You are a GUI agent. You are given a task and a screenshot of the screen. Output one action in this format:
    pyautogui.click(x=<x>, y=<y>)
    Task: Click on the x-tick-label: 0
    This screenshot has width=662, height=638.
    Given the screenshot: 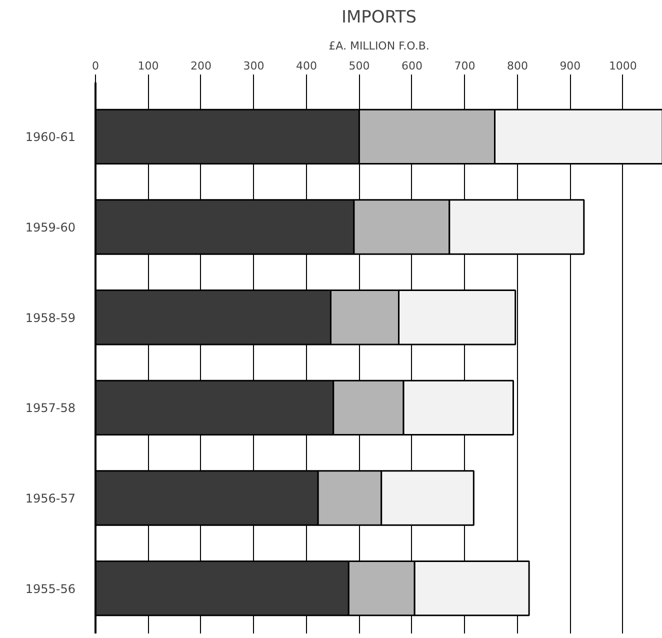 What is the action you would take?
    pyautogui.click(x=95, y=66)
    